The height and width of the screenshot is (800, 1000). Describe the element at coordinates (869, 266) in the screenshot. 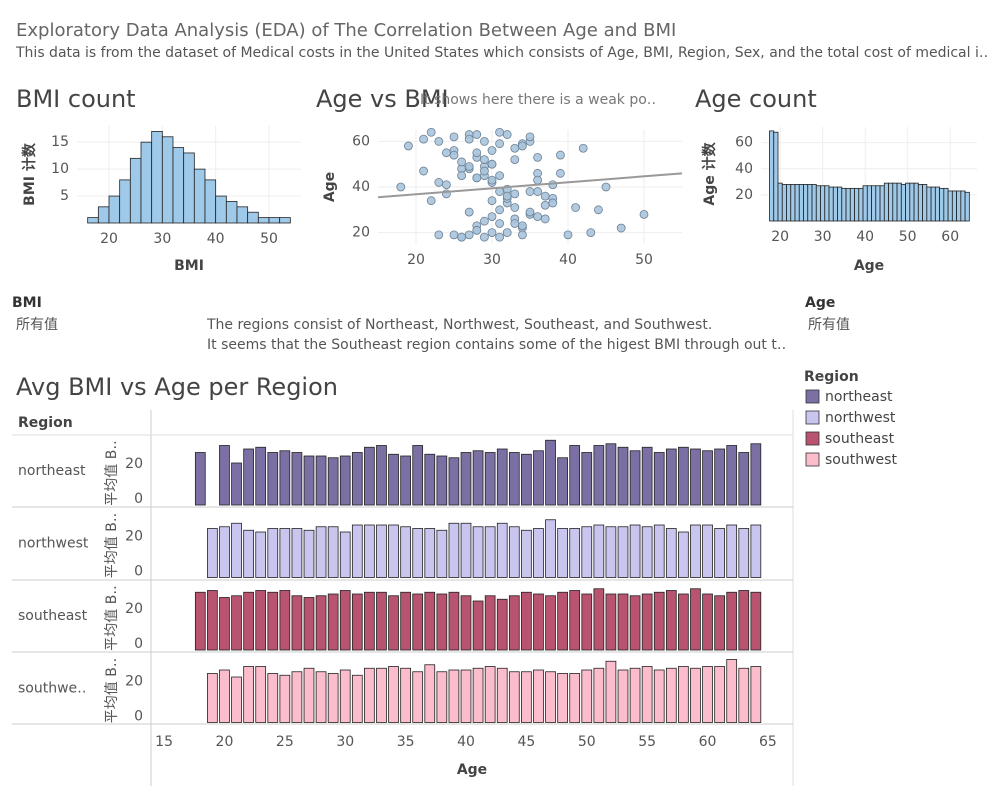

I see `x-axis-label: Age` at that location.